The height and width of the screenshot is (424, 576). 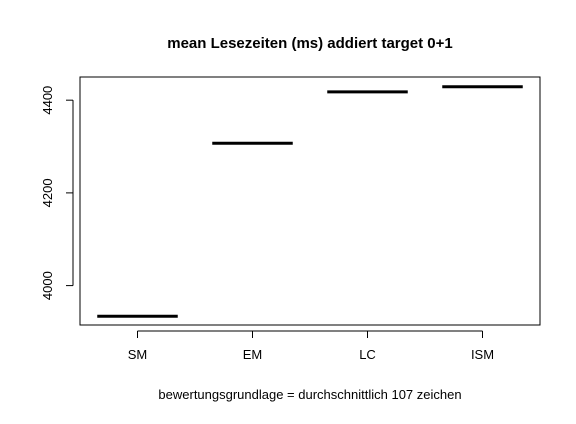 What do you see at coordinates (482, 354) in the screenshot?
I see `x-tick-label-ism: ISM` at bounding box center [482, 354].